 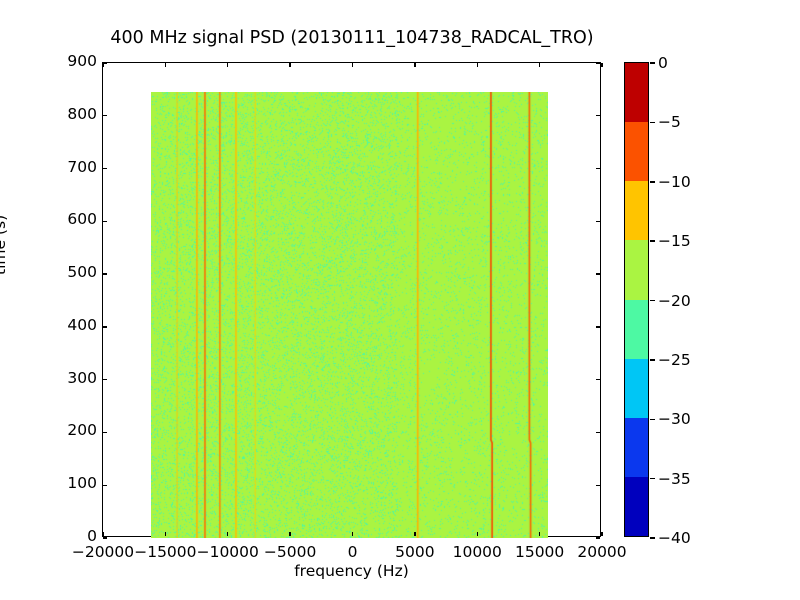 What do you see at coordinates (82, 113) in the screenshot?
I see `y-axis-tick-label: 800` at bounding box center [82, 113].